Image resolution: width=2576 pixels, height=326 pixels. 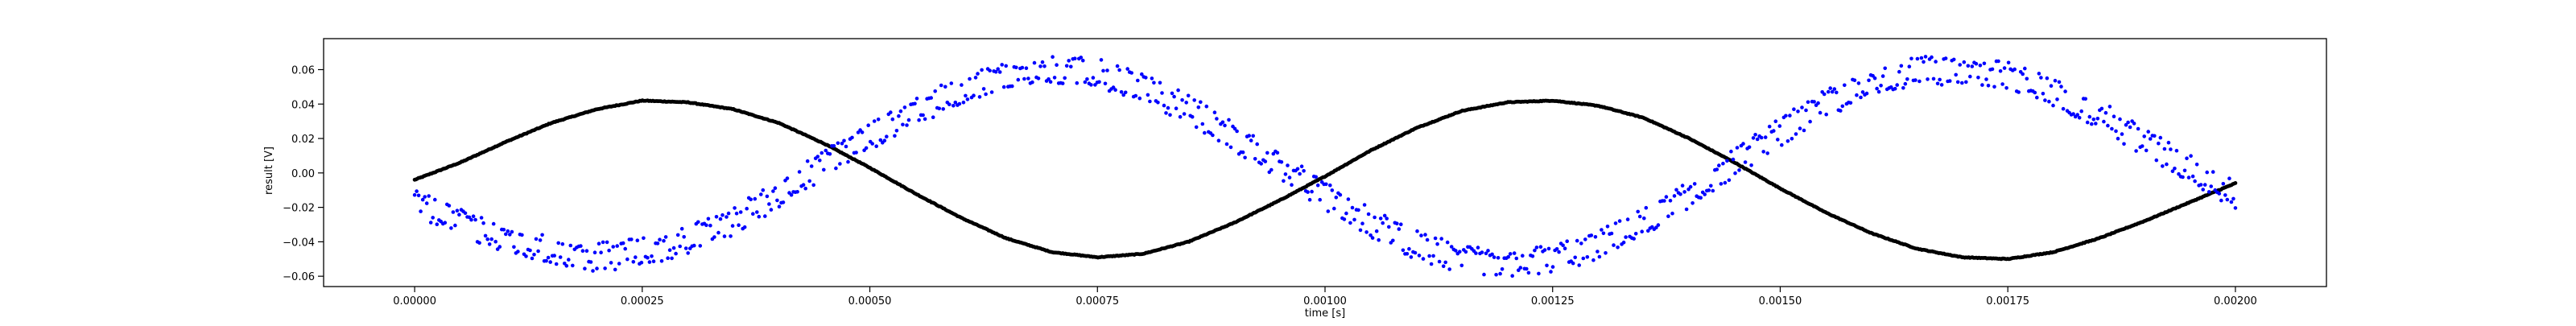 What do you see at coordinates (299, 243) in the screenshot?
I see `y-tick-label: −0.04` at bounding box center [299, 243].